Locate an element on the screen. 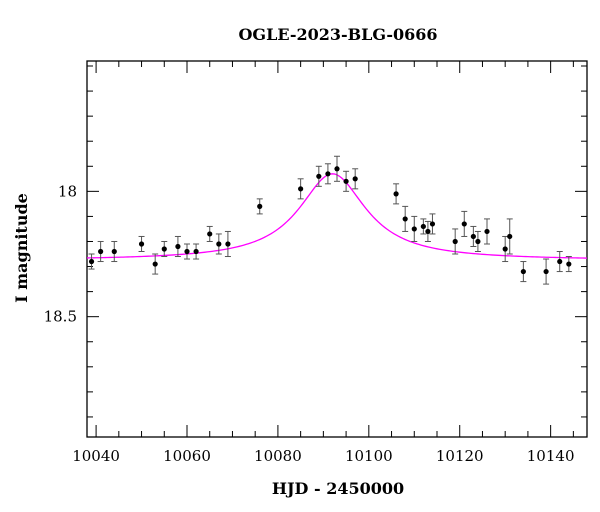 This screenshot has height=512, width=600. y-axis-label: I magnitude is located at coordinates (21, 248).